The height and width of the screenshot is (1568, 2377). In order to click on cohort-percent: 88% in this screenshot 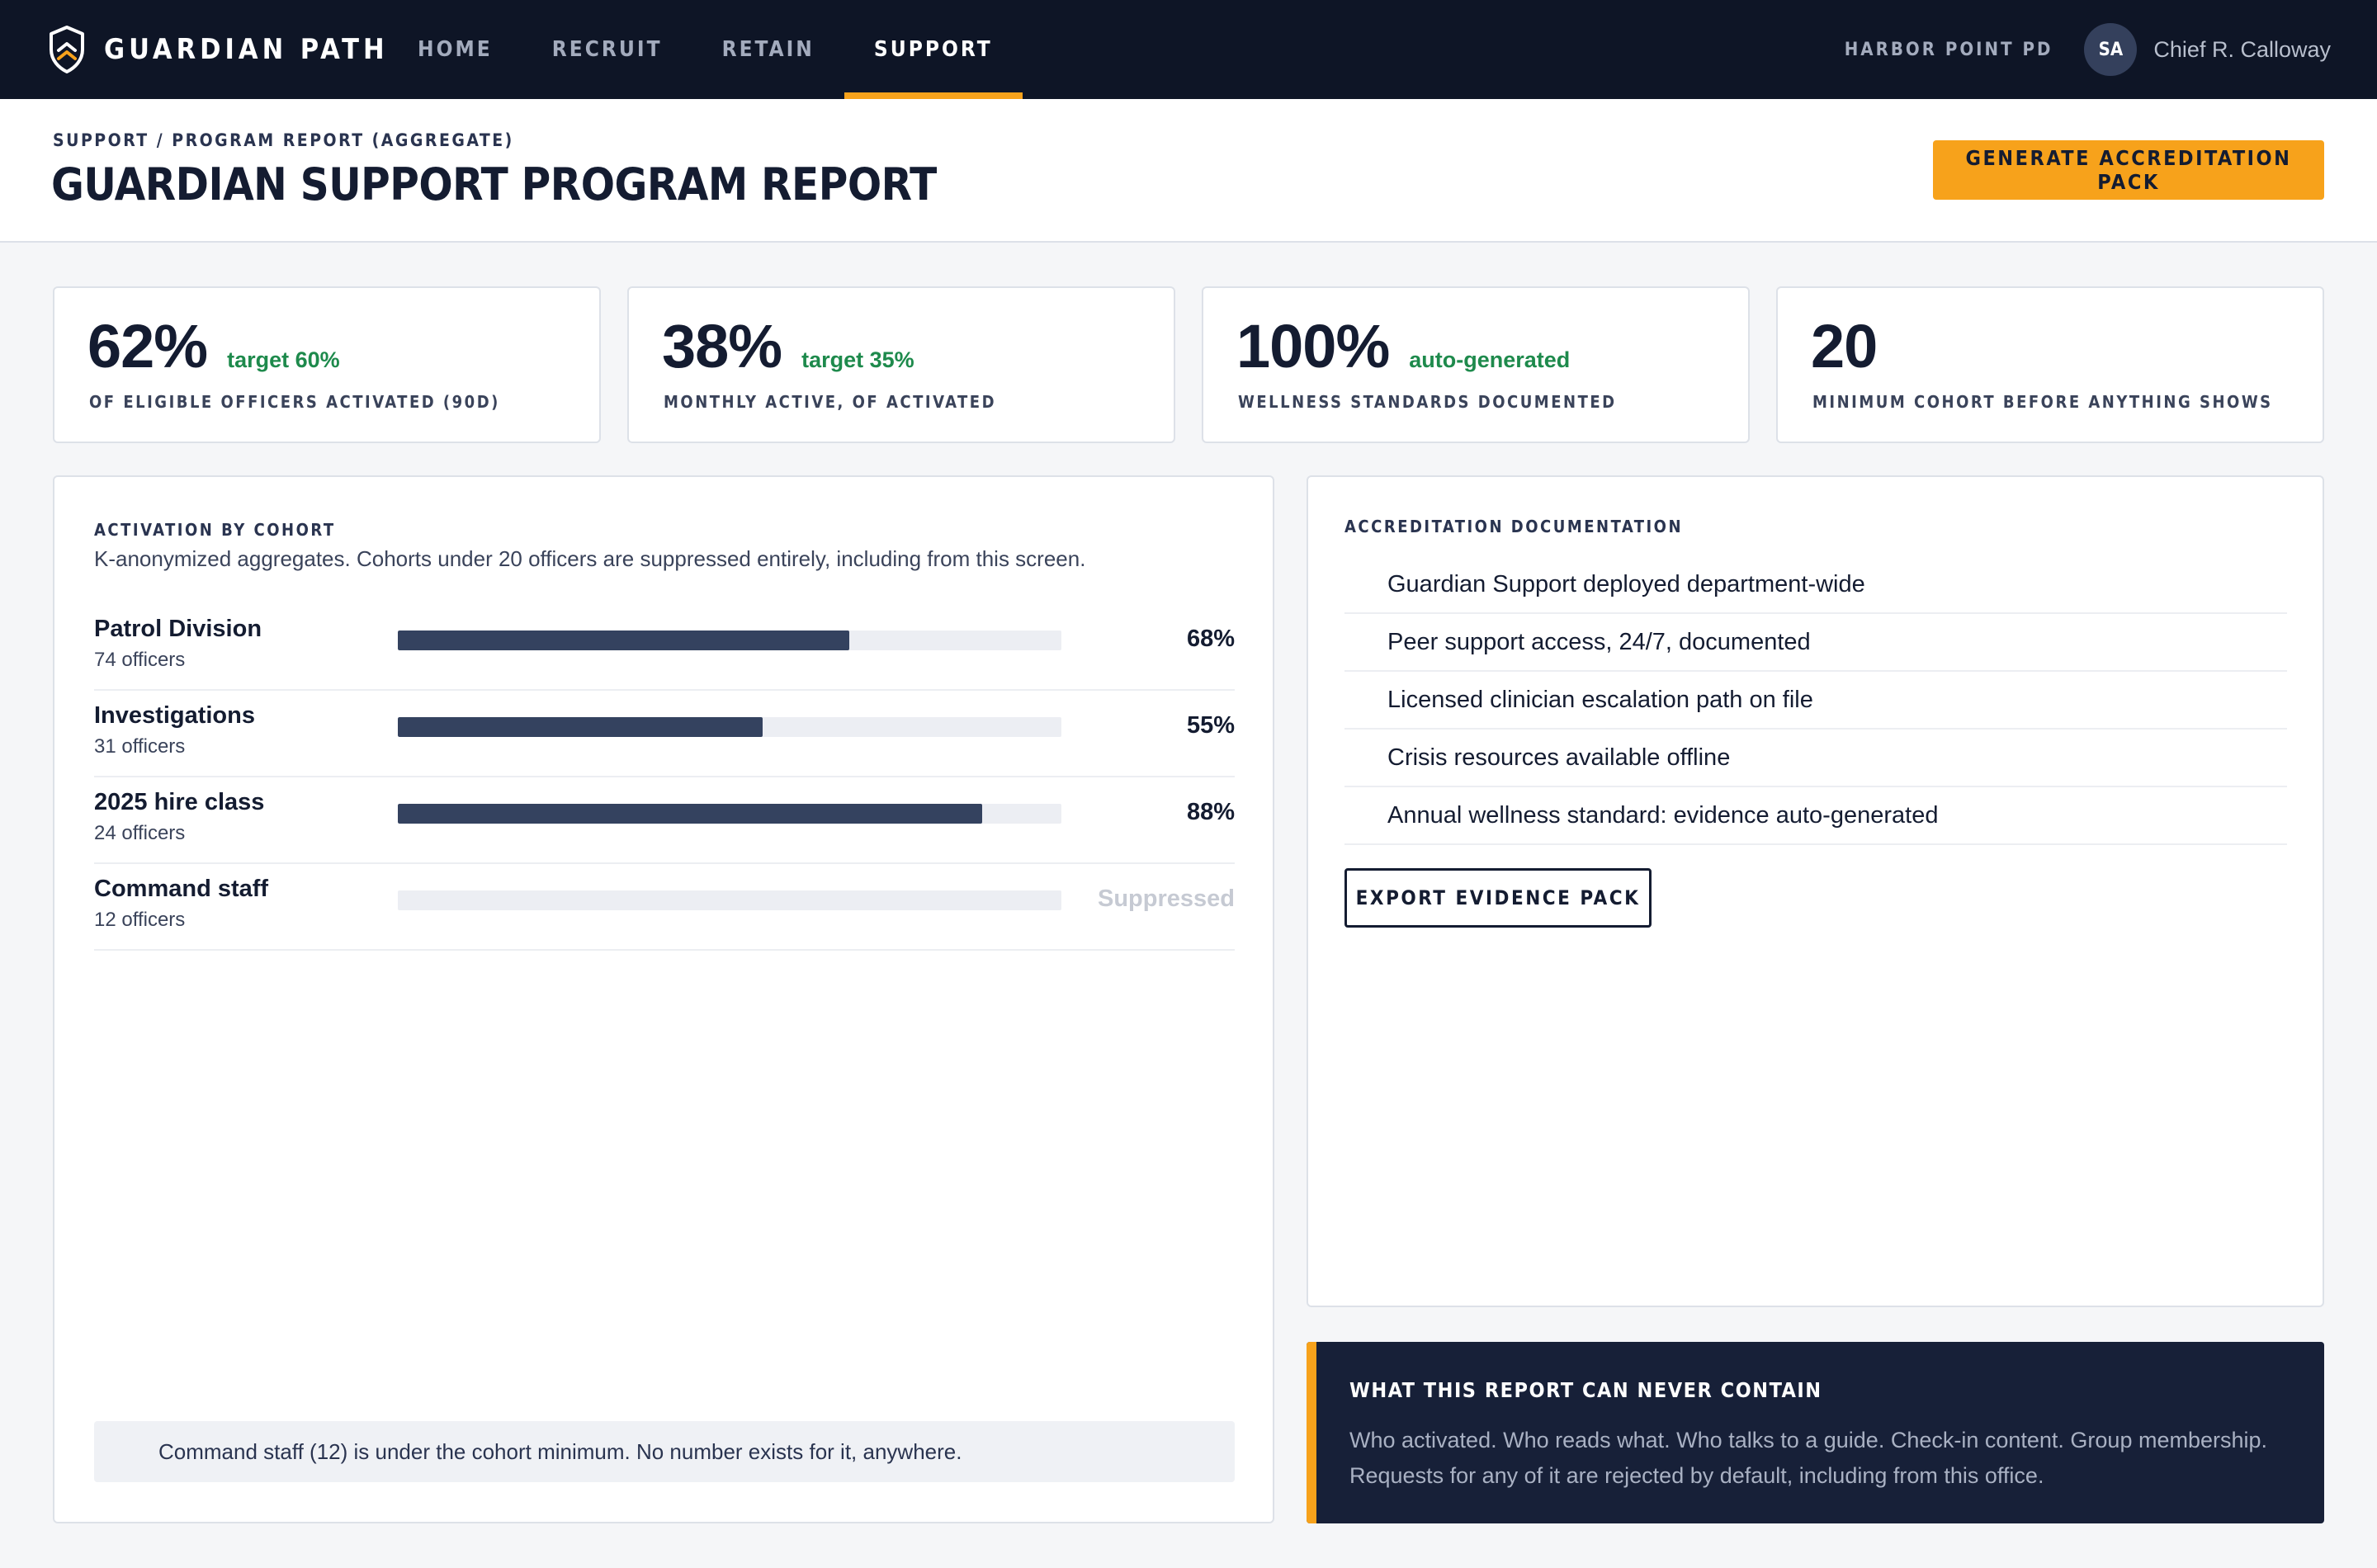, I will do `click(1210, 812)`.